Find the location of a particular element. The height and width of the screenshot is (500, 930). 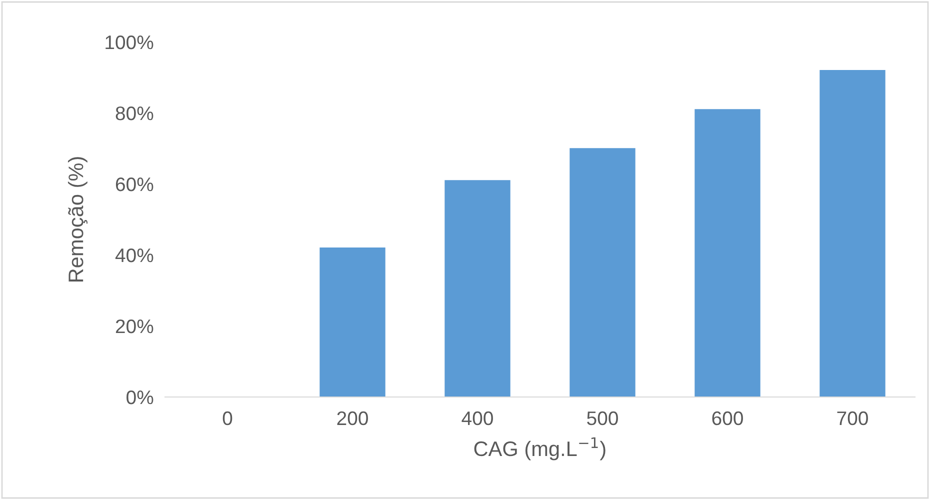

x-tick-label: 700 is located at coordinates (852, 418).